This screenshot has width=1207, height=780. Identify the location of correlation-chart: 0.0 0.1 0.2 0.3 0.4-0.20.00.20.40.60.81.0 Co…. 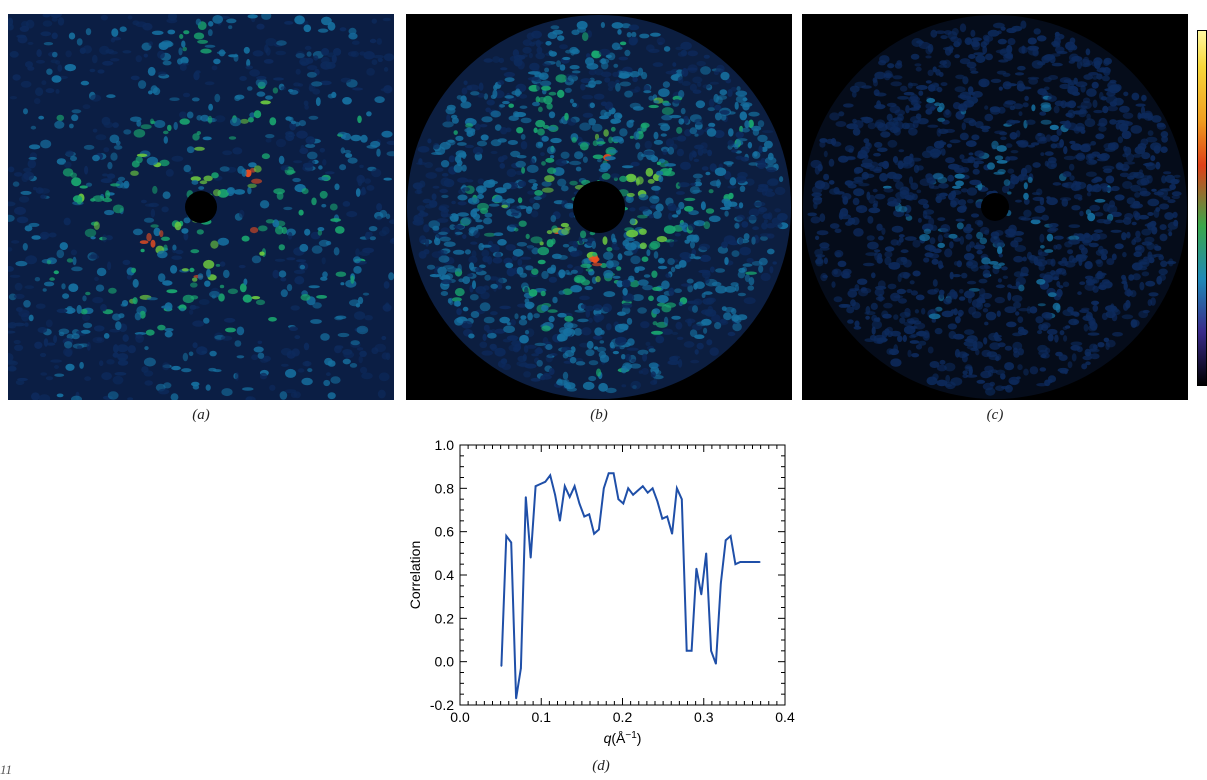
(601, 592).